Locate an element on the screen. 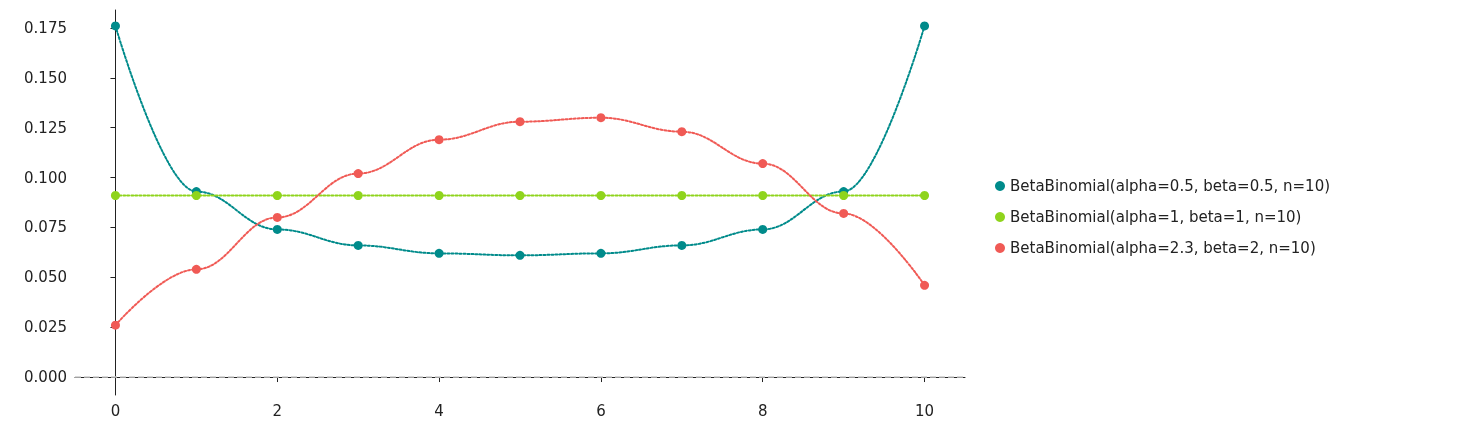 The height and width of the screenshot is (434, 1459). x-tick-label: 0 is located at coordinates (115, 410).